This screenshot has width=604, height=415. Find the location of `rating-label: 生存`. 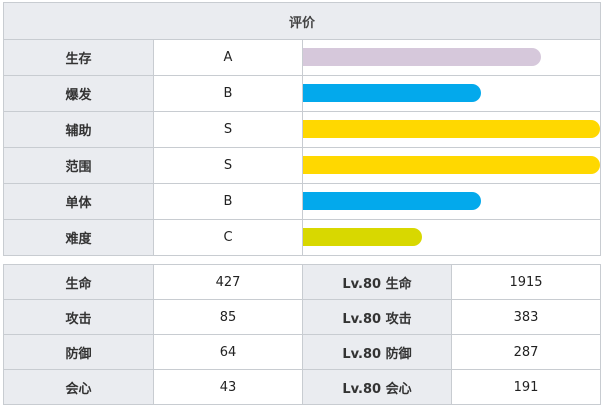

rating-label: 生存 is located at coordinates (78, 57).